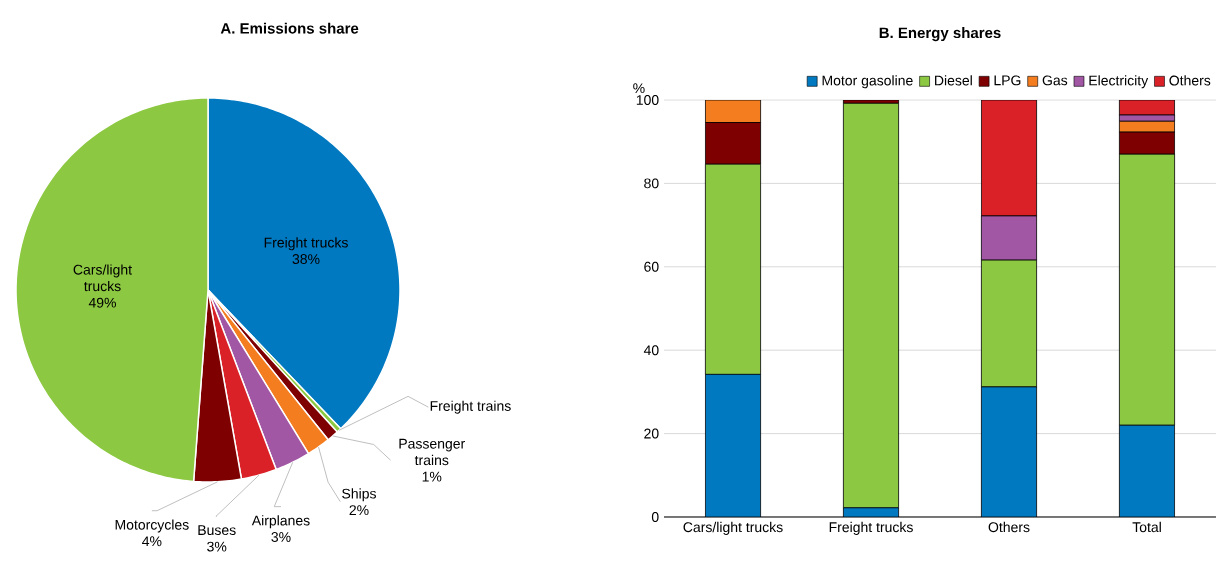 The height and width of the screenshot is (575, 1216). What do you see at coordinates (651, 350) in the screenshot?
I see `y-tick-label: 40` at bounding box center [651, 350].